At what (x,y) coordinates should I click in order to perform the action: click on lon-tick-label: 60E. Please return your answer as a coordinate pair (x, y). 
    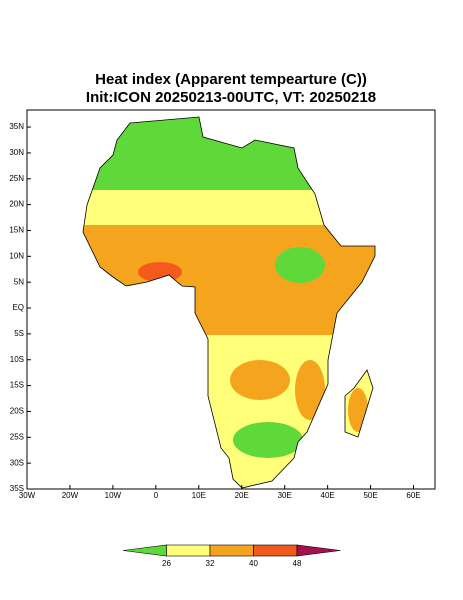
    Looking at the image, I should click on (413, 495).